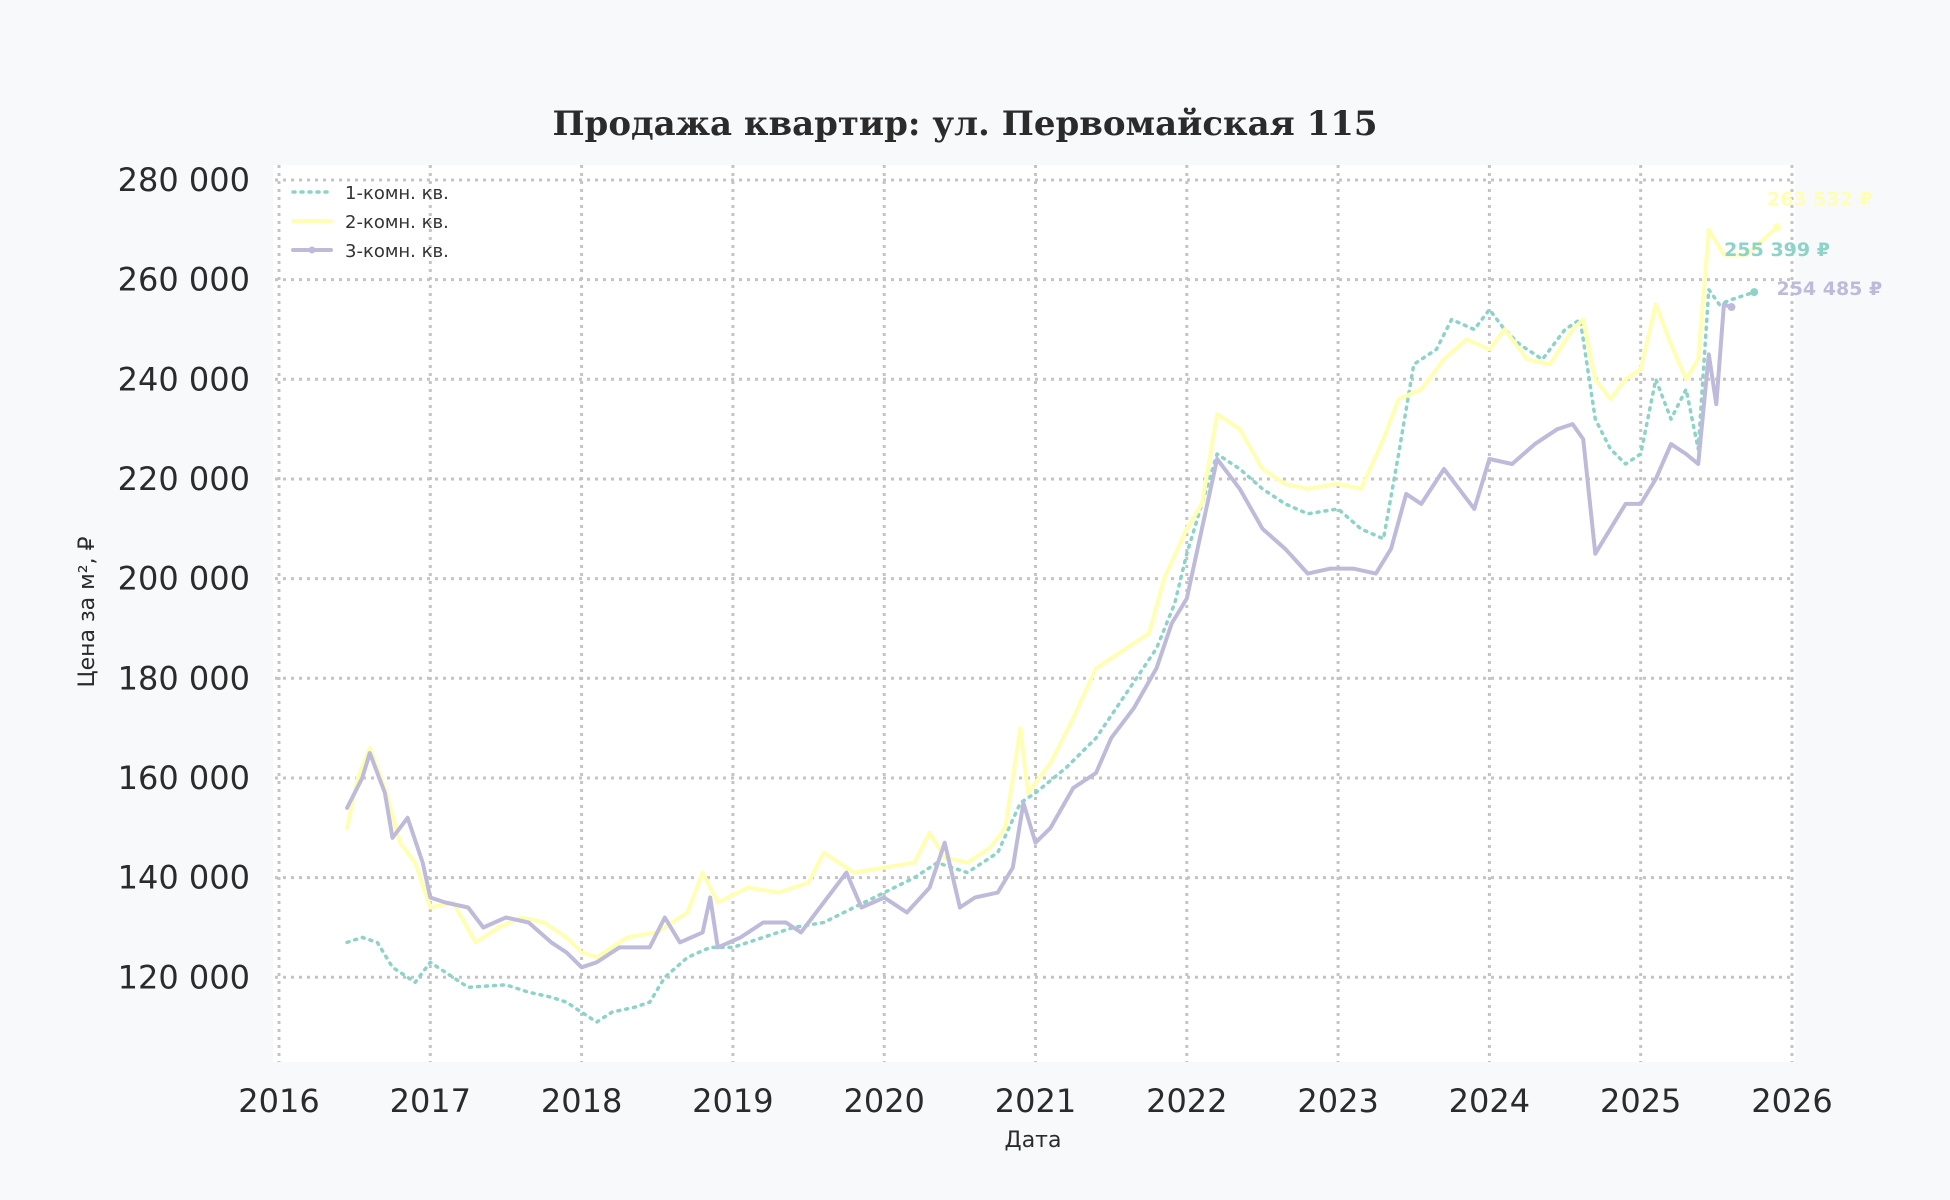  What do you see at coordinates (397, 193) in the screenshot?
I see `legend-label: 1-комн. кв.` at bounding box center [397, 193].